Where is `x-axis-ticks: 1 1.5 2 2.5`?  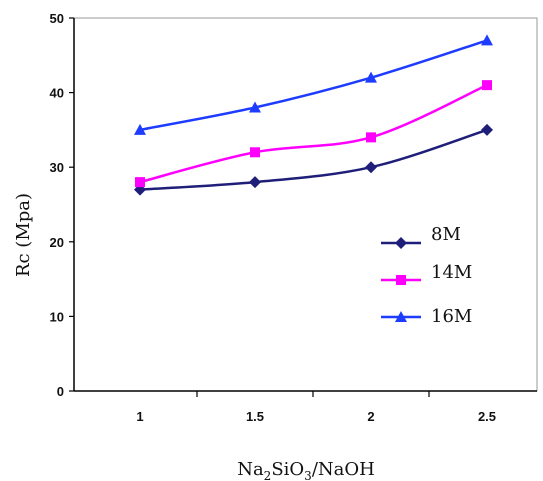
x-axis-ticks: 1 1.5 2 2.5 is located at coordinates (316, 407).